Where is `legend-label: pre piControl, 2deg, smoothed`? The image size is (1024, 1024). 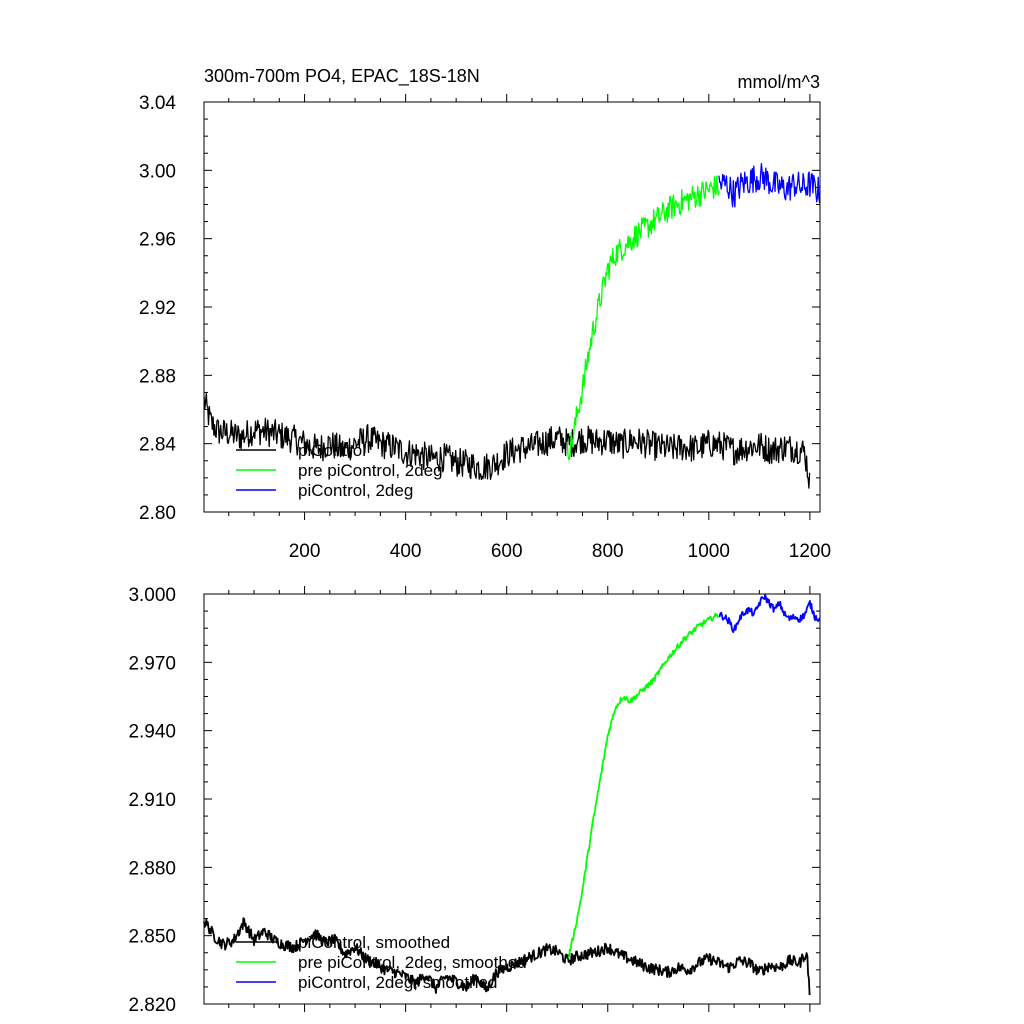 legend-label: pre piControl, 2deg, smoothed is located at coordinates (412, 962).